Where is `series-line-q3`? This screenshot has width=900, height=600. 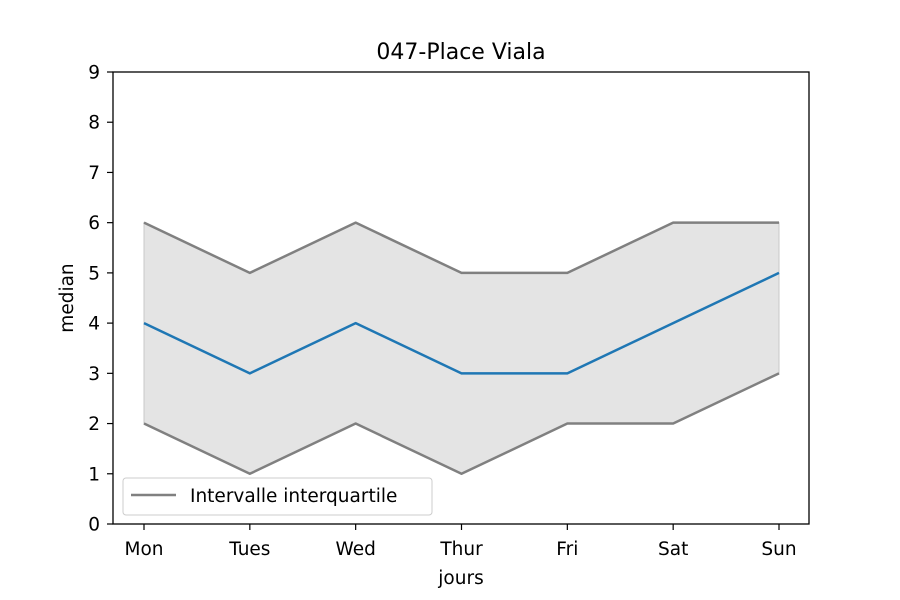
series-line-q3 is located at coordinates (461, 248).